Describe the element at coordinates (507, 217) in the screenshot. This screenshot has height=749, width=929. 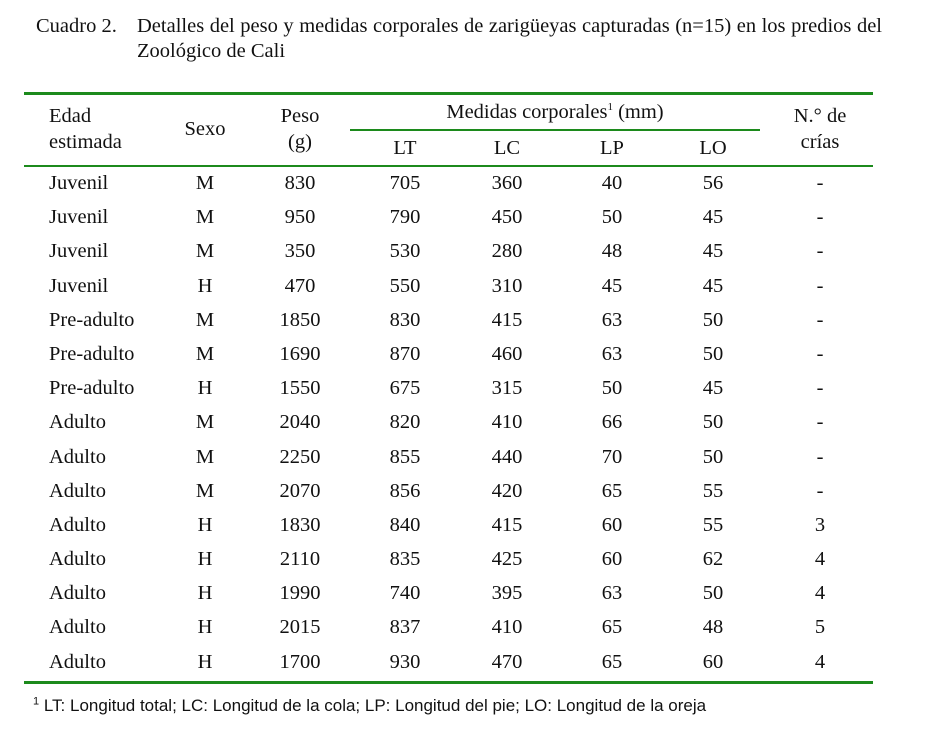
I see `cell-lc: 450` at that location.